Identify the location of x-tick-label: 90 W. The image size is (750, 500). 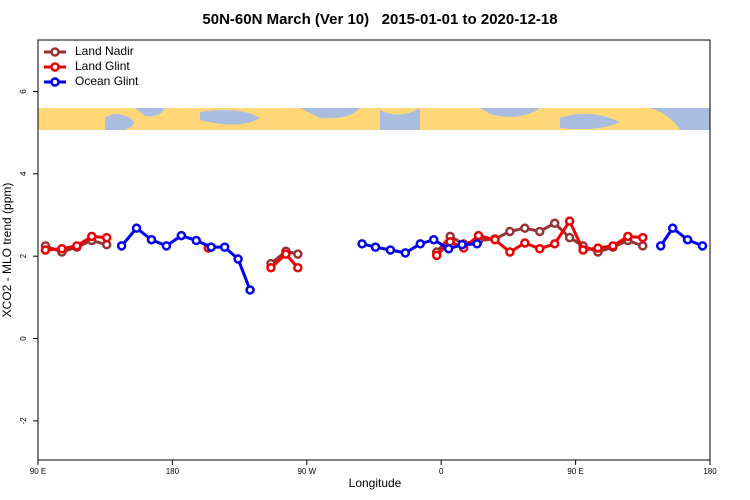
(306, 471).